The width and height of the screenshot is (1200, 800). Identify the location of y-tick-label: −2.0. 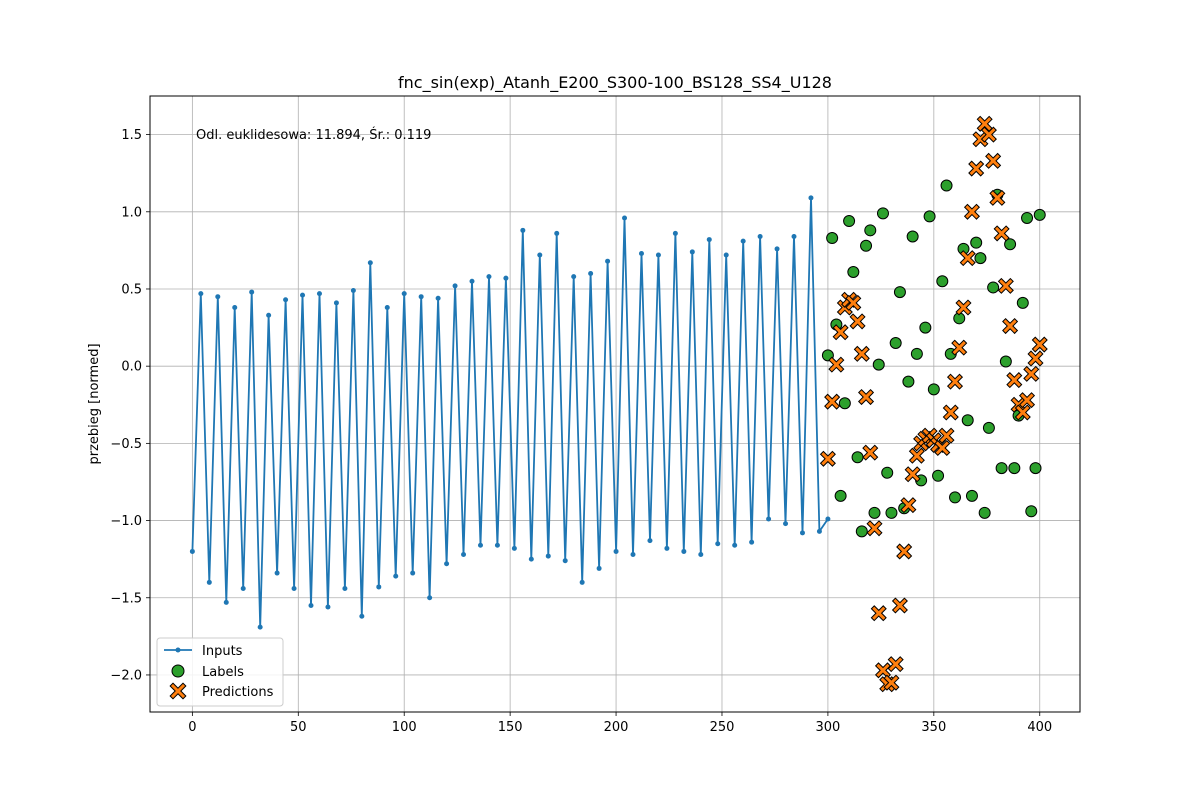
(126, 675).